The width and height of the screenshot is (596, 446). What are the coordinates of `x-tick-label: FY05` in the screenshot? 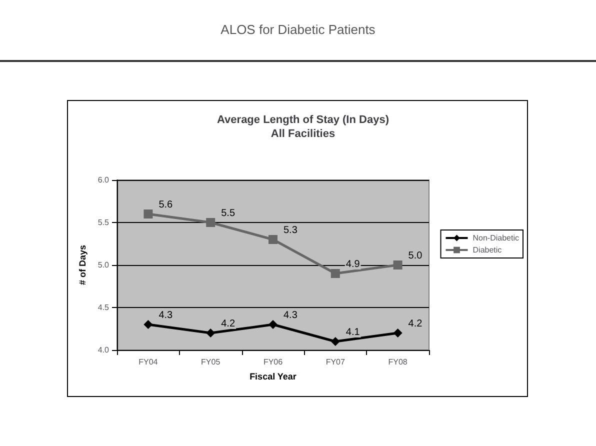 It's located at (211, 362).